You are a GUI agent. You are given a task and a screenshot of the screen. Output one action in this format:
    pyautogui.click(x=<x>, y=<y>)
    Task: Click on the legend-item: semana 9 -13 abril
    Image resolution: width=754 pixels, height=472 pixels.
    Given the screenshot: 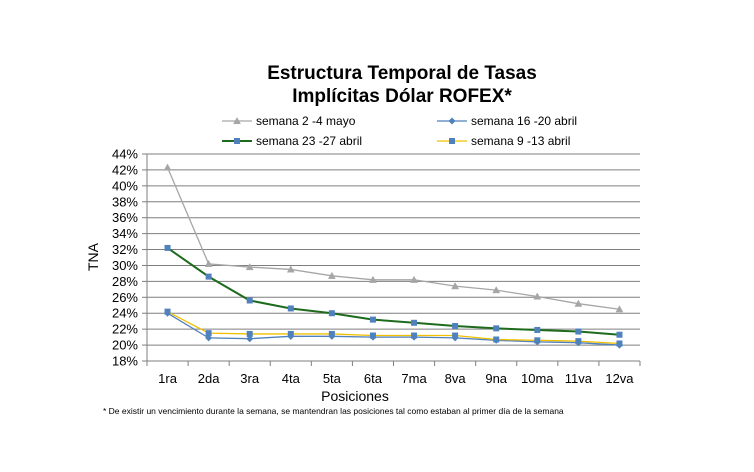 What is the action you would take?
    pyautogui.click(x=503, y=141)
    